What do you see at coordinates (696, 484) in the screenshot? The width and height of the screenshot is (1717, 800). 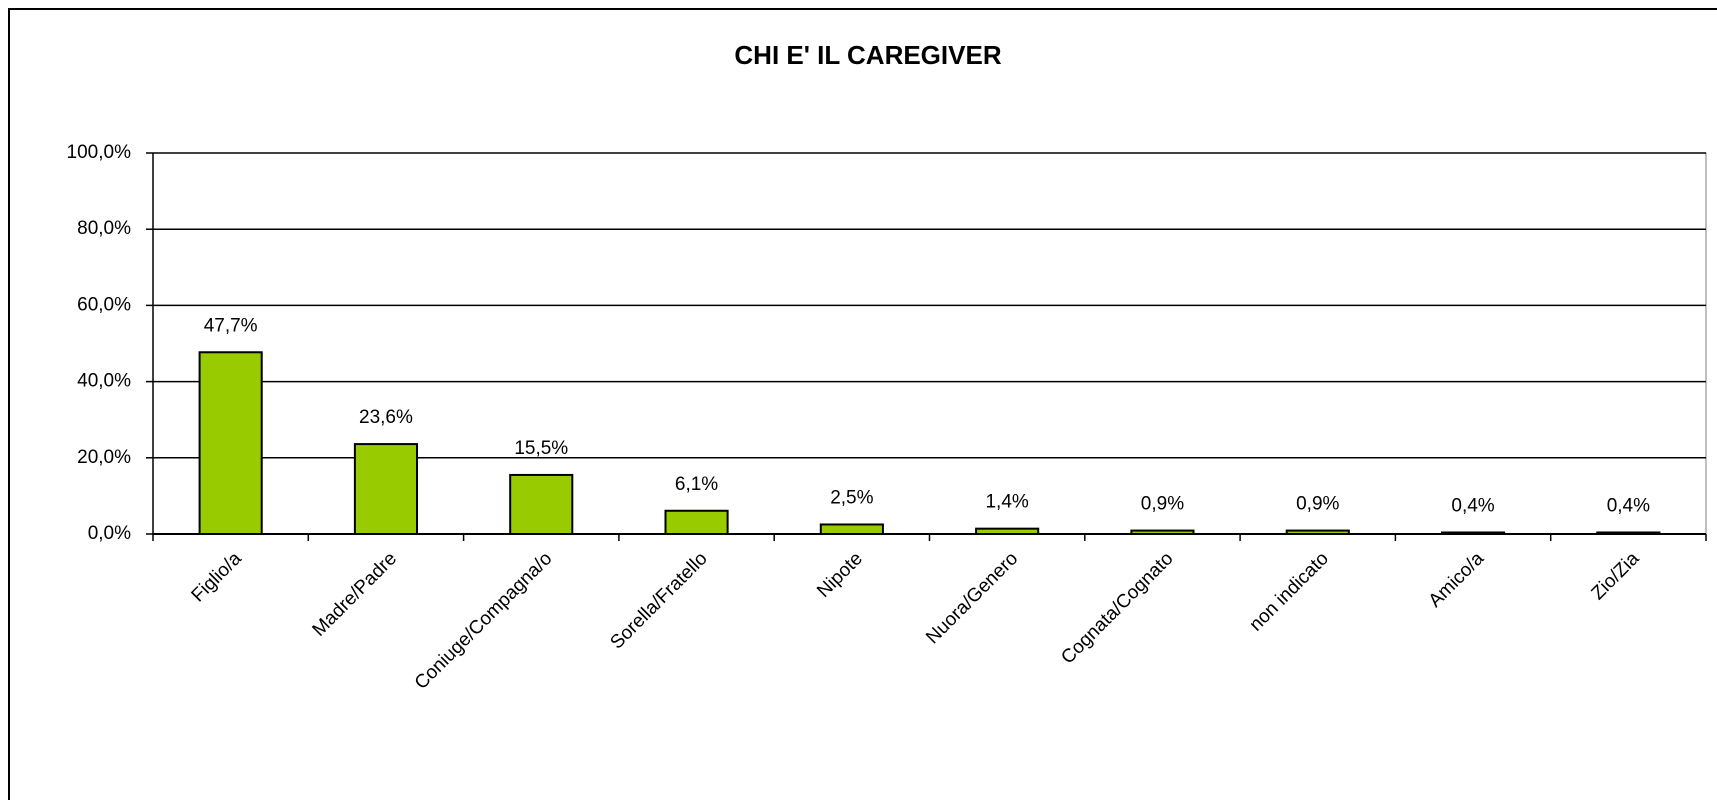 I see `value-label: 6,1%` at bounding box center [696, 484].